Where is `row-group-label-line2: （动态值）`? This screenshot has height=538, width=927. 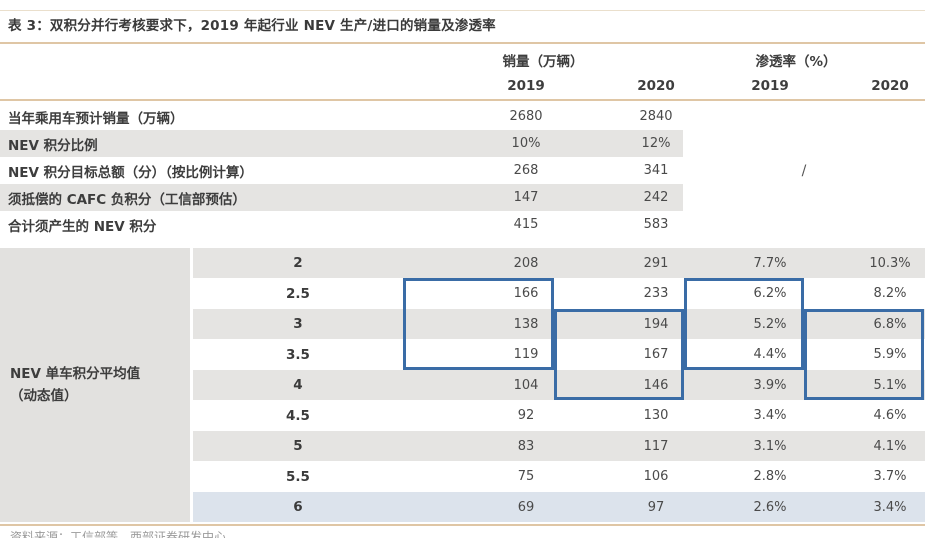
row-group-label-line2: （动态值） is located at coordinates (44, 396).